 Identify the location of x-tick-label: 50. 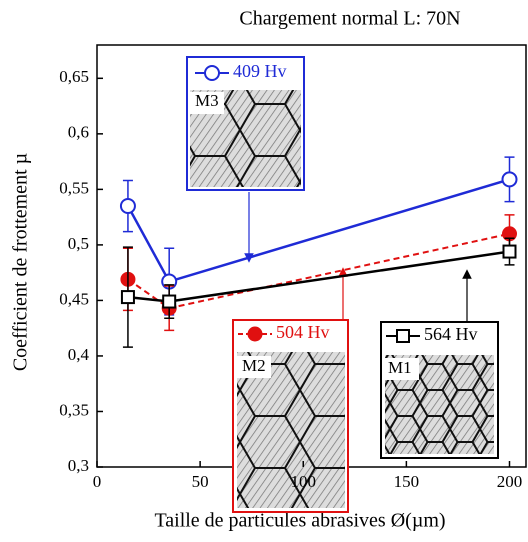
(200, 481).